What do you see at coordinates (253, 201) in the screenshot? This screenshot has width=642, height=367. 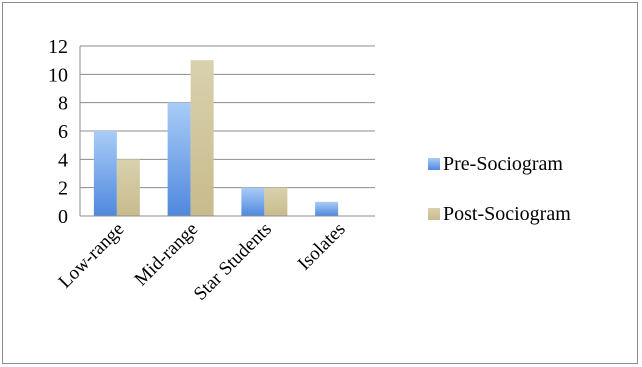 I see `bar-pre-sociogram-star-students` at bounding box center [253, 201].